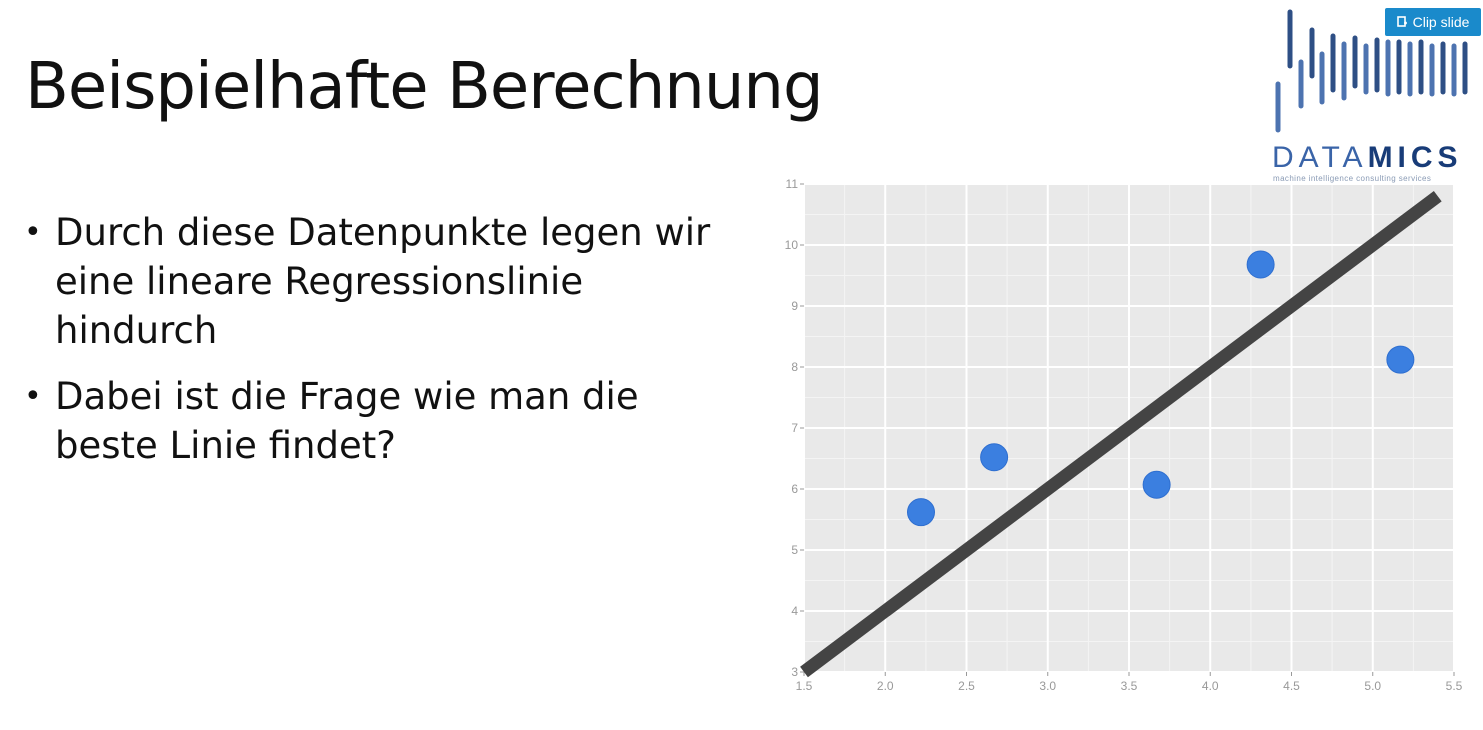 Image resolution: width=1483 pixels, height=730 pixels. What do you see at coordinates (1352, 178) in the screenshot?
I see `logo-tagline: machine intelligence consulting services` at bounding box center [1352, 178].